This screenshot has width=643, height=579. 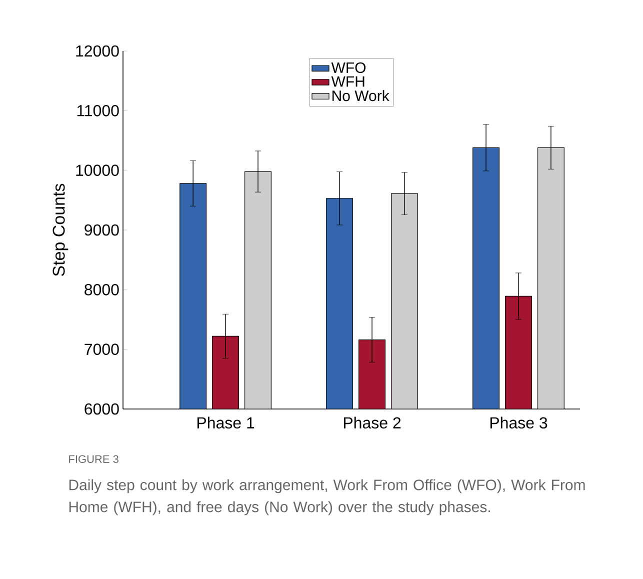 I want to click on x-tick-label: Phase 2, so click(x=372, y=422).